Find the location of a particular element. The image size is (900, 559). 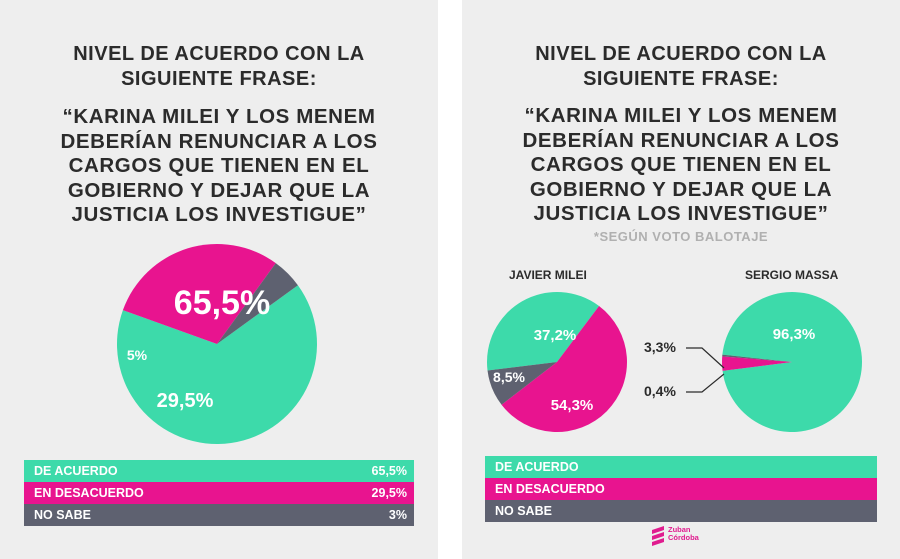

zuban-cordoba-logo: Zuban Córdoba is located at coordinates (685, 539).